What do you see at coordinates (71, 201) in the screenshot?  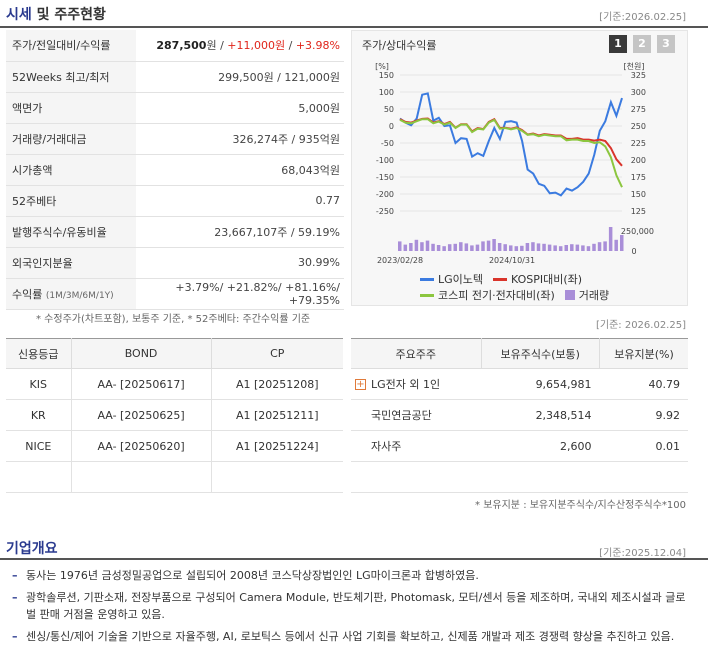 I see `row-label: 52주베타` at bounding box center [71, 201].